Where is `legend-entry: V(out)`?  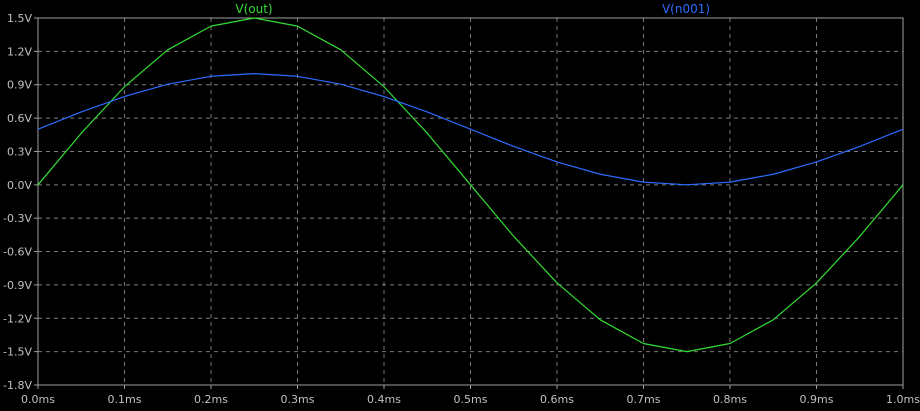
legend-entry: V(out) is located at coordinates (253, 9).